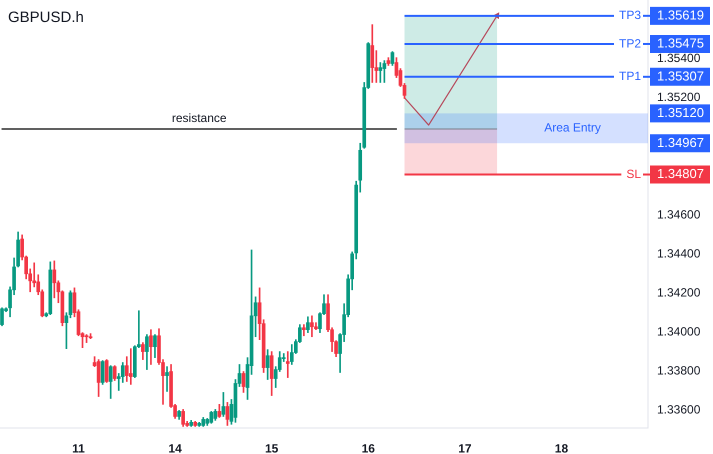  What do you see at coordinates (369, 448) in the screenshot?
I see `x-tick-label: 16` at bounding box center [369, 448].